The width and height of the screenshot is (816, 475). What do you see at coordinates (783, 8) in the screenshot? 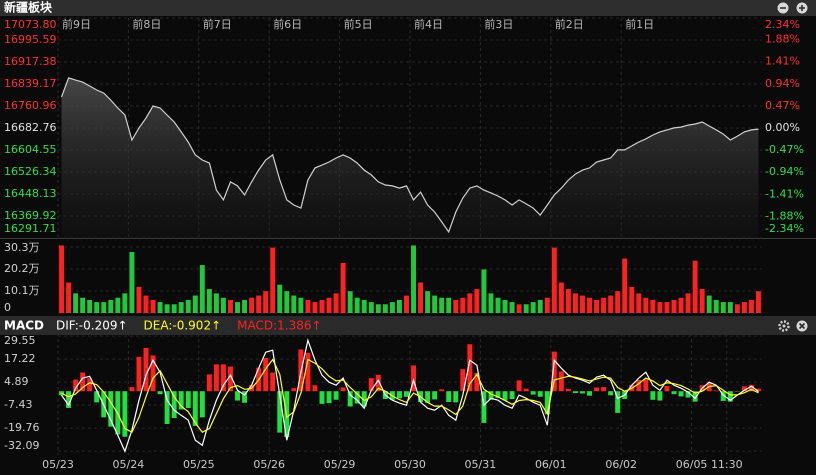
I see `zoom-out-button` at bounding box center [783, 8].